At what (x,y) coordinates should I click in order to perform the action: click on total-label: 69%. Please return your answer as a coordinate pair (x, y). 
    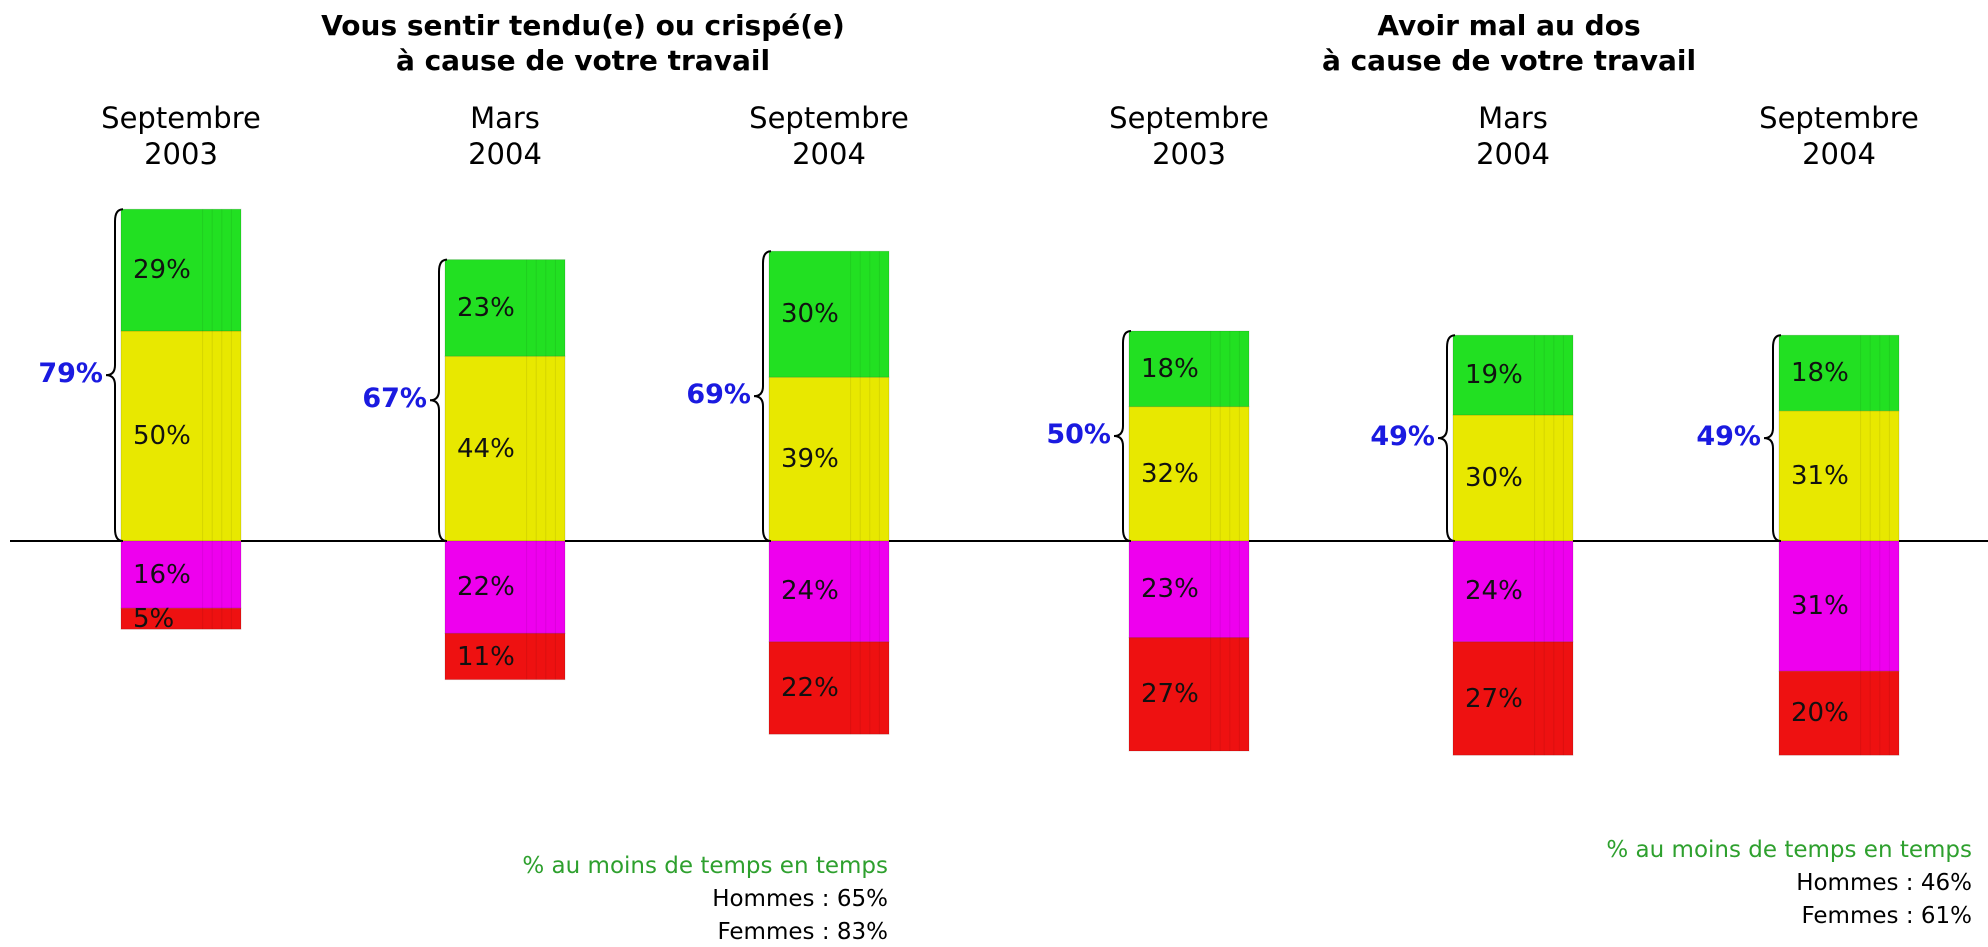
    Looking at the image, I should click on (718, 395).